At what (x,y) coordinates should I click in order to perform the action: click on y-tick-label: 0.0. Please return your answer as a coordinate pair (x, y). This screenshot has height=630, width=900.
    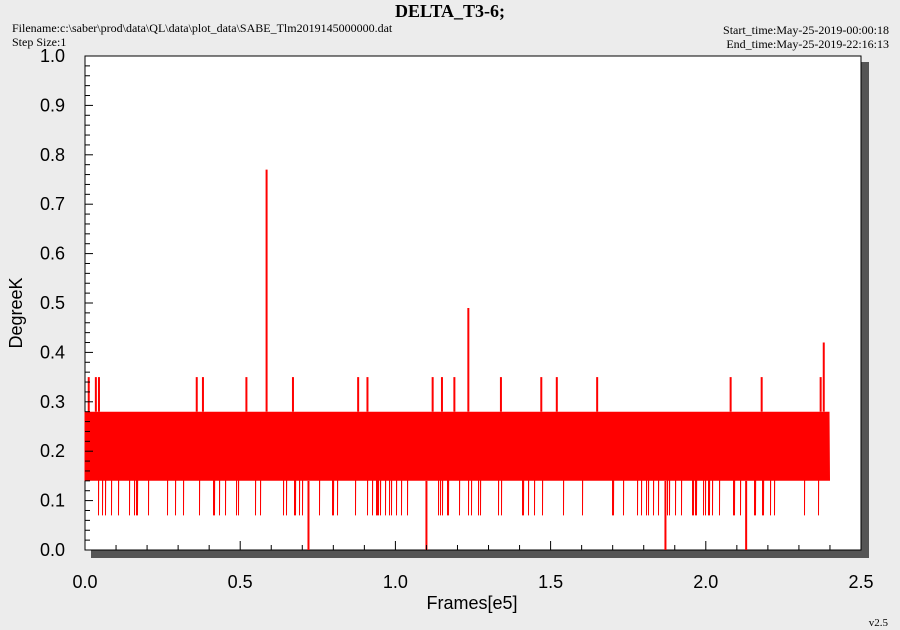
    Looking at the image, I should click on (52, 550).